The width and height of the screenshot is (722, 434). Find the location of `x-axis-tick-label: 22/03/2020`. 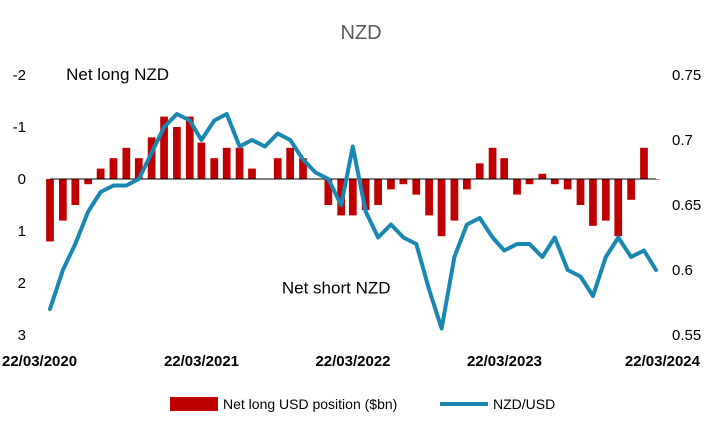

x-axis-tick-label: 22/03/2020 is located at coordinates (39, 361).